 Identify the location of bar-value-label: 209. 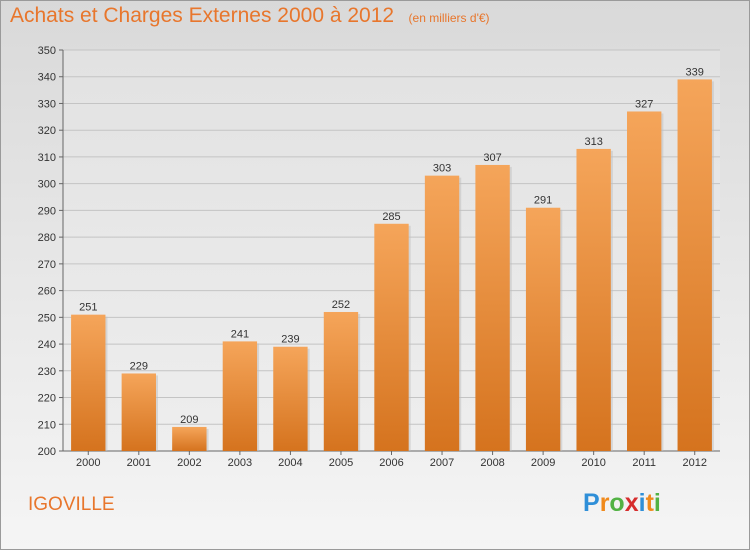
(189, 420).